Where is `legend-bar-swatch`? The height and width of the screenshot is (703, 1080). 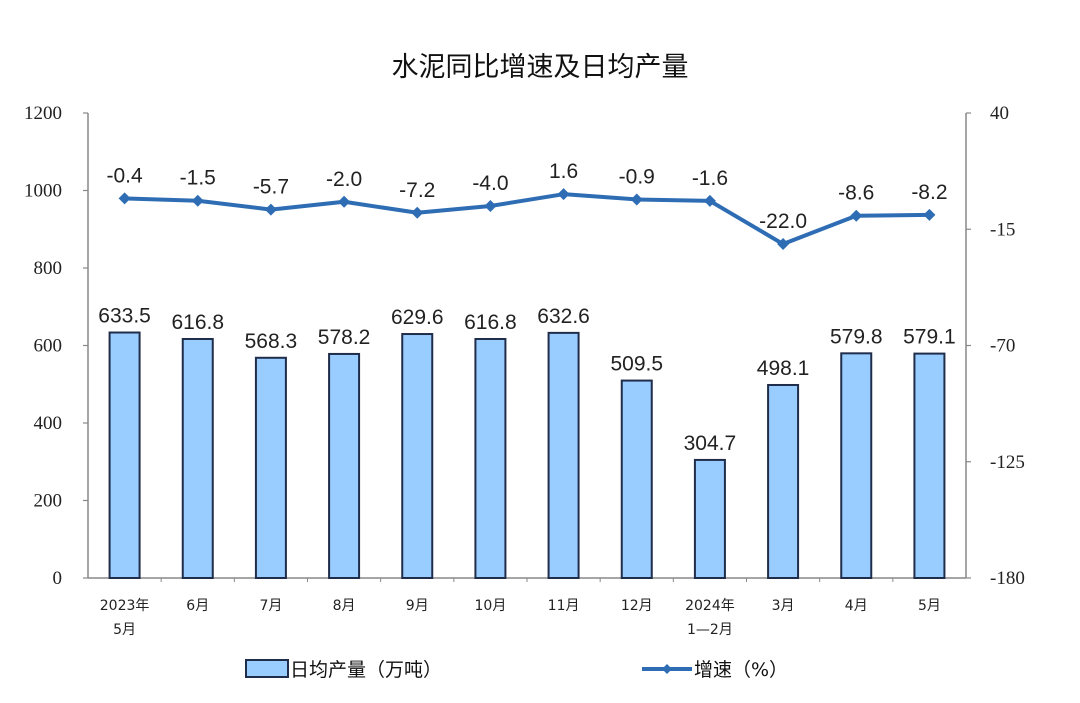
legend-bar-swatch is located at coordinates (267, 668).